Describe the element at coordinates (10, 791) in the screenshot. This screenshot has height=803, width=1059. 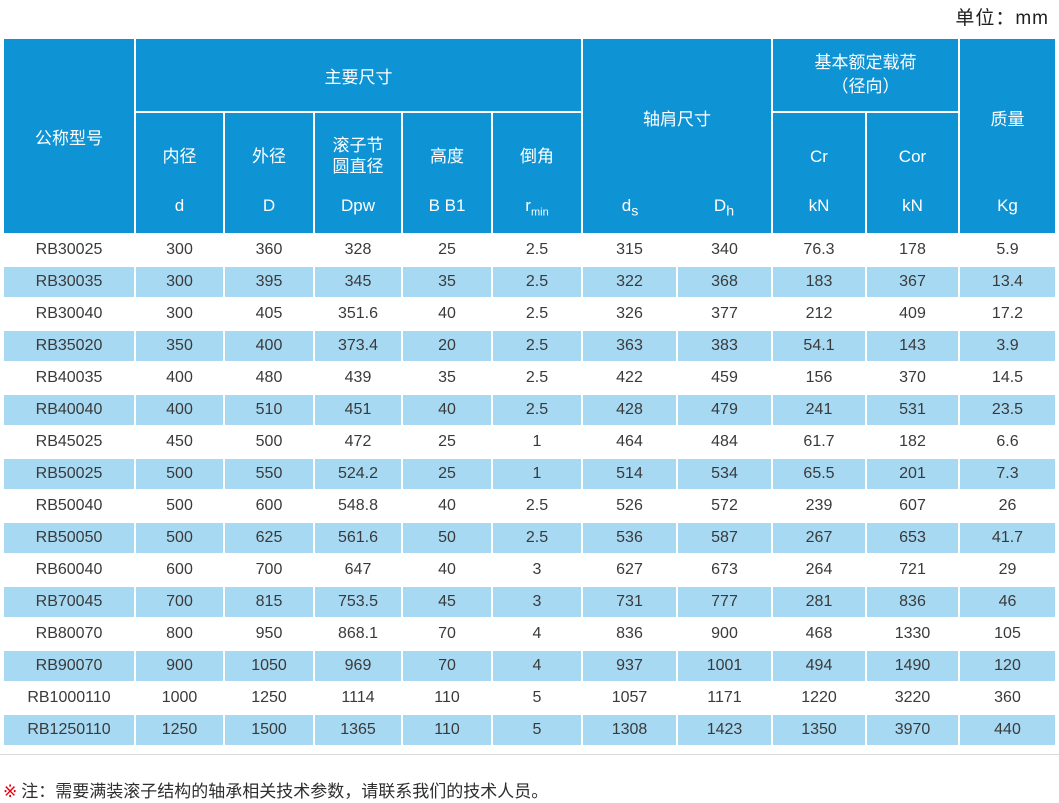
I see `footnote-asterisk: ※` at that location.